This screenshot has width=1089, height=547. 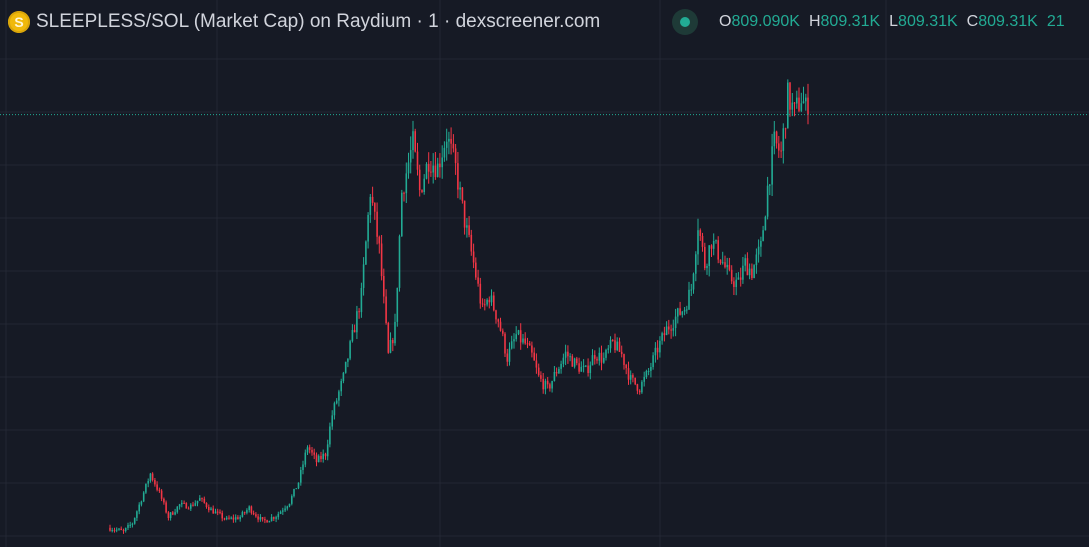 What do you see at coordinates (1055, 21) in the screenshot?
I see `change-value: 21` at bounding box center [1055, 21].